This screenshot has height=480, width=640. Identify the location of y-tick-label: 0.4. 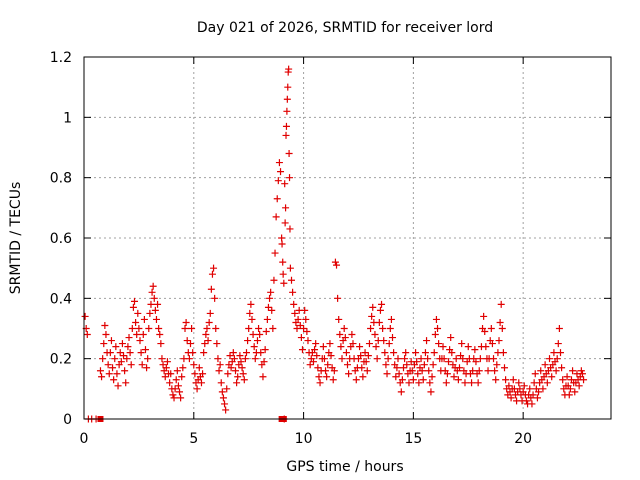
(61, 299).